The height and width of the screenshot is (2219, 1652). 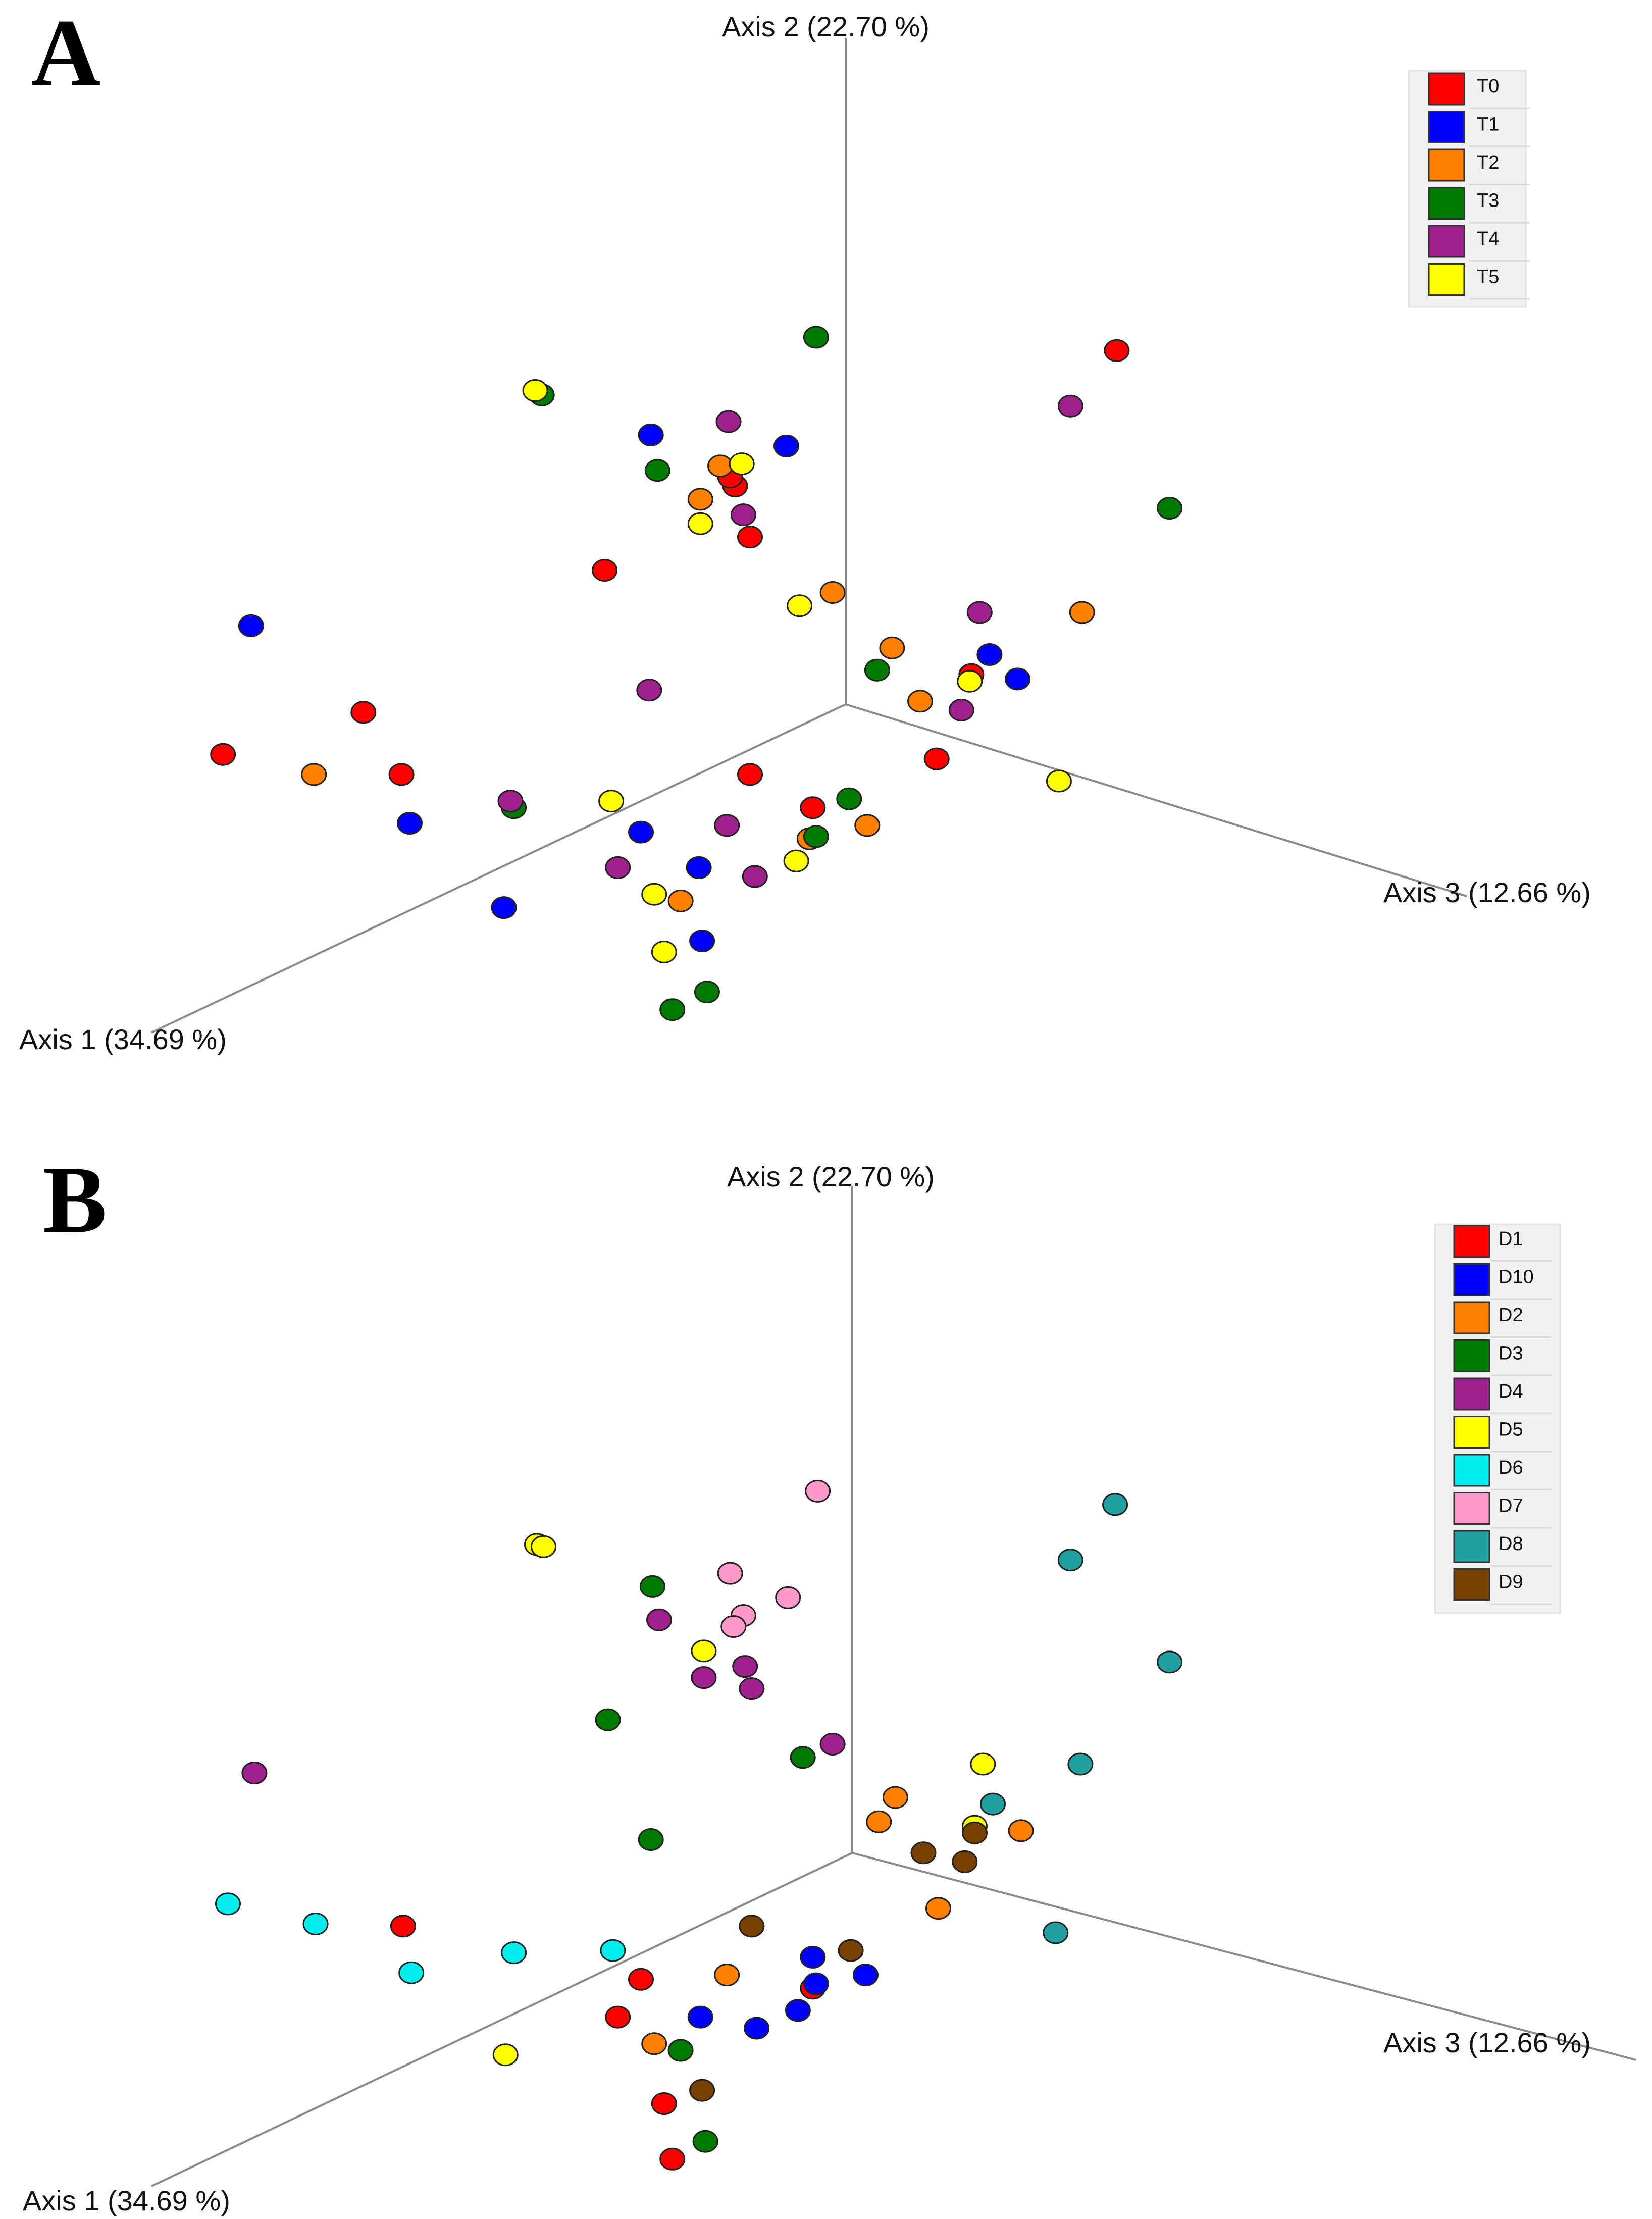 I want to click on legend-item-t2: T2, so click(x=1479, y=166).